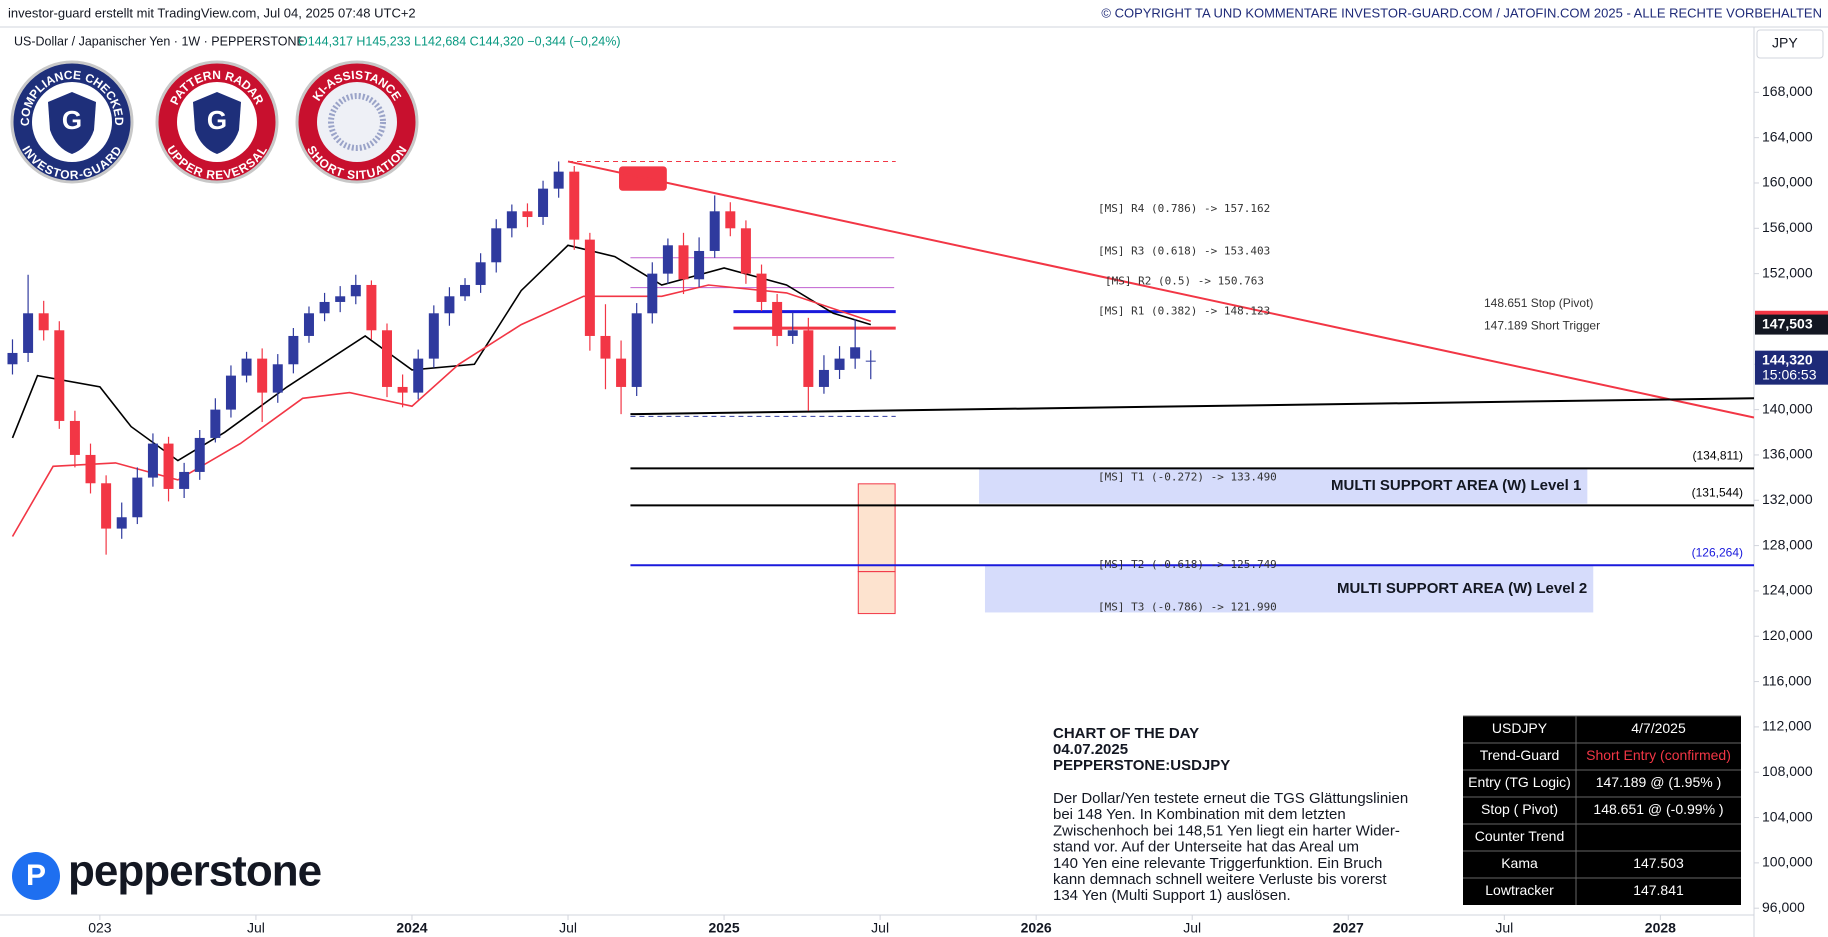 The height and width of the screenshot is (937, 1828). What do you see at coordinates (1789, 374) in the screenshot?
I see `price-label-time: 15:06:53` at bounding box center [1789, 374].